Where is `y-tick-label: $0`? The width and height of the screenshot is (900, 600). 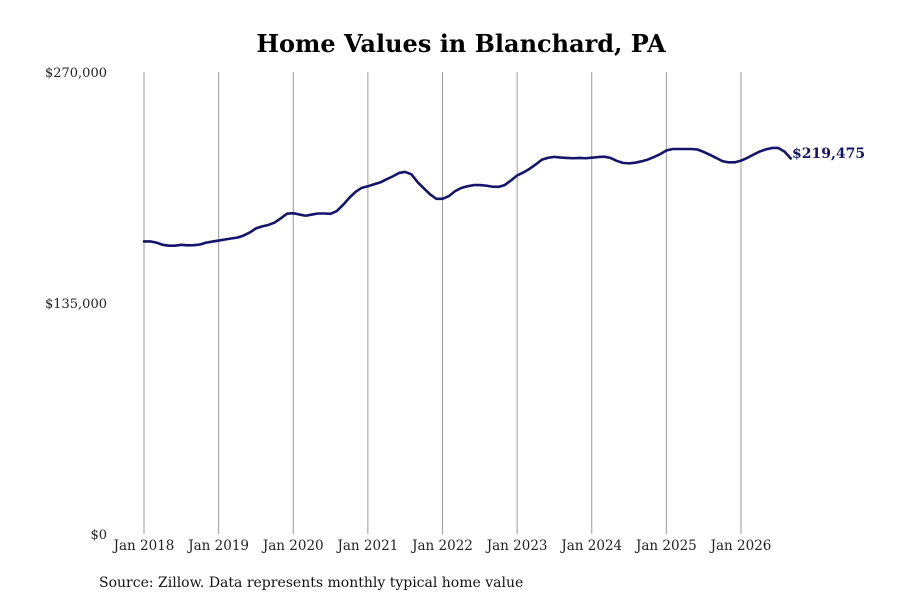
y-tick-label: $0 is located at coordinates (98, 535).